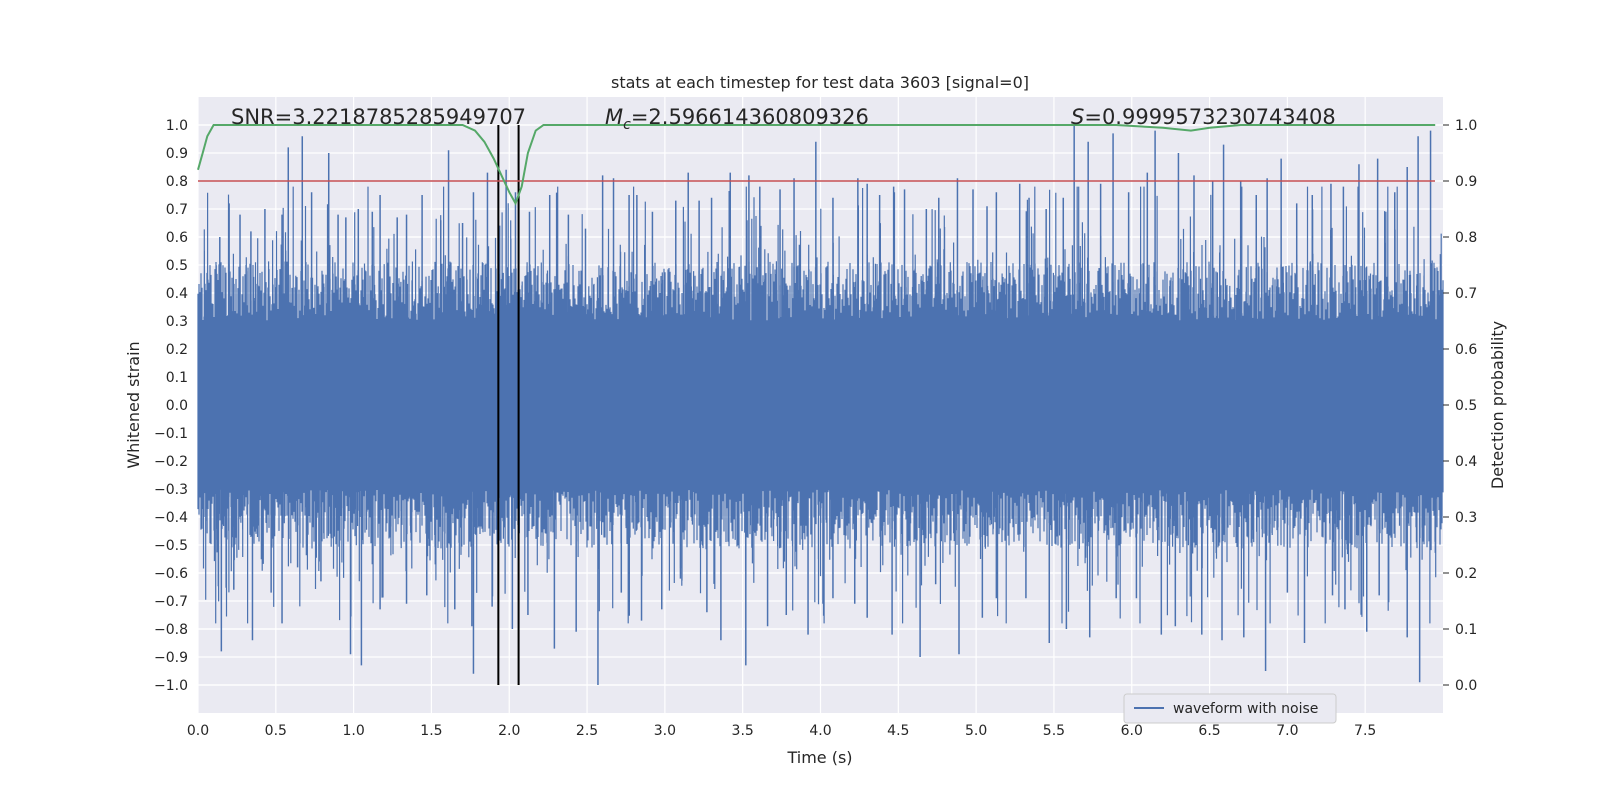  I want to click on y-axis-right-ticks: 1.0 0.9 0.8 0.7 0.6 0.5 0.4 0.3 0.2 0.1 0.0, so click(1460, 406).